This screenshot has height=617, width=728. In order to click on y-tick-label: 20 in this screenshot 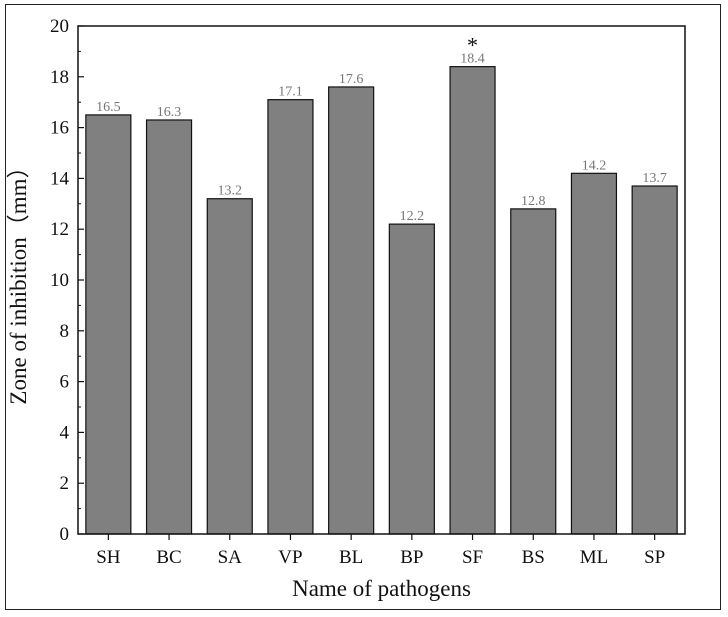, I will do `click(59, 26)`.